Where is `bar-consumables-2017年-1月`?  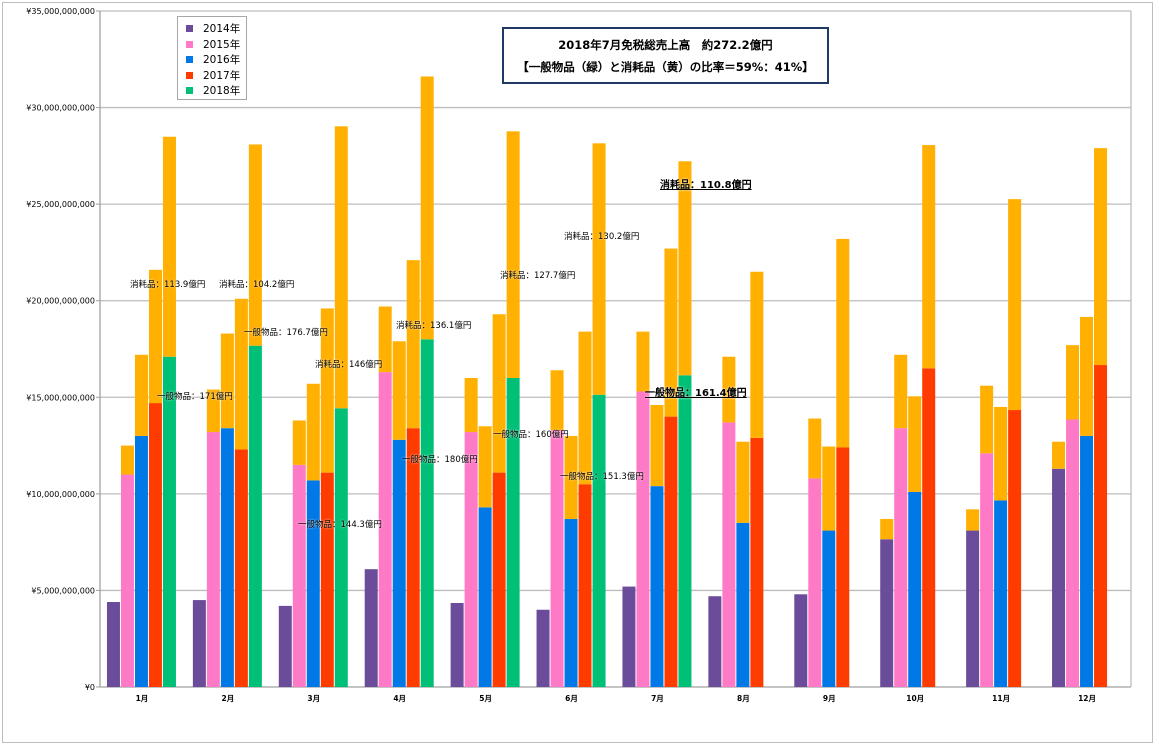 bar-consumables-2017年-1月 is located at coordinates (155, 336).